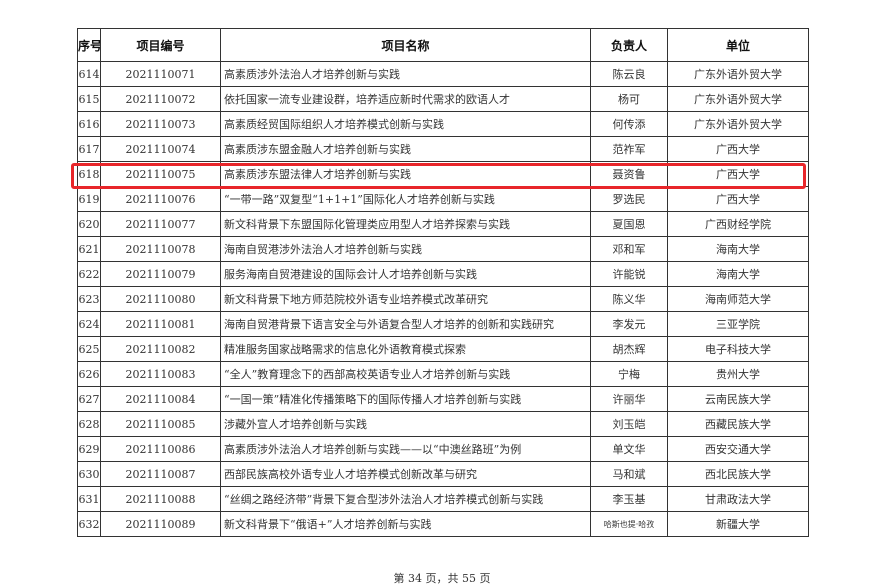  Describe the element at coordinates (738, 374) in the screenshot. I see `row-unit: 贵州大学` at that location.